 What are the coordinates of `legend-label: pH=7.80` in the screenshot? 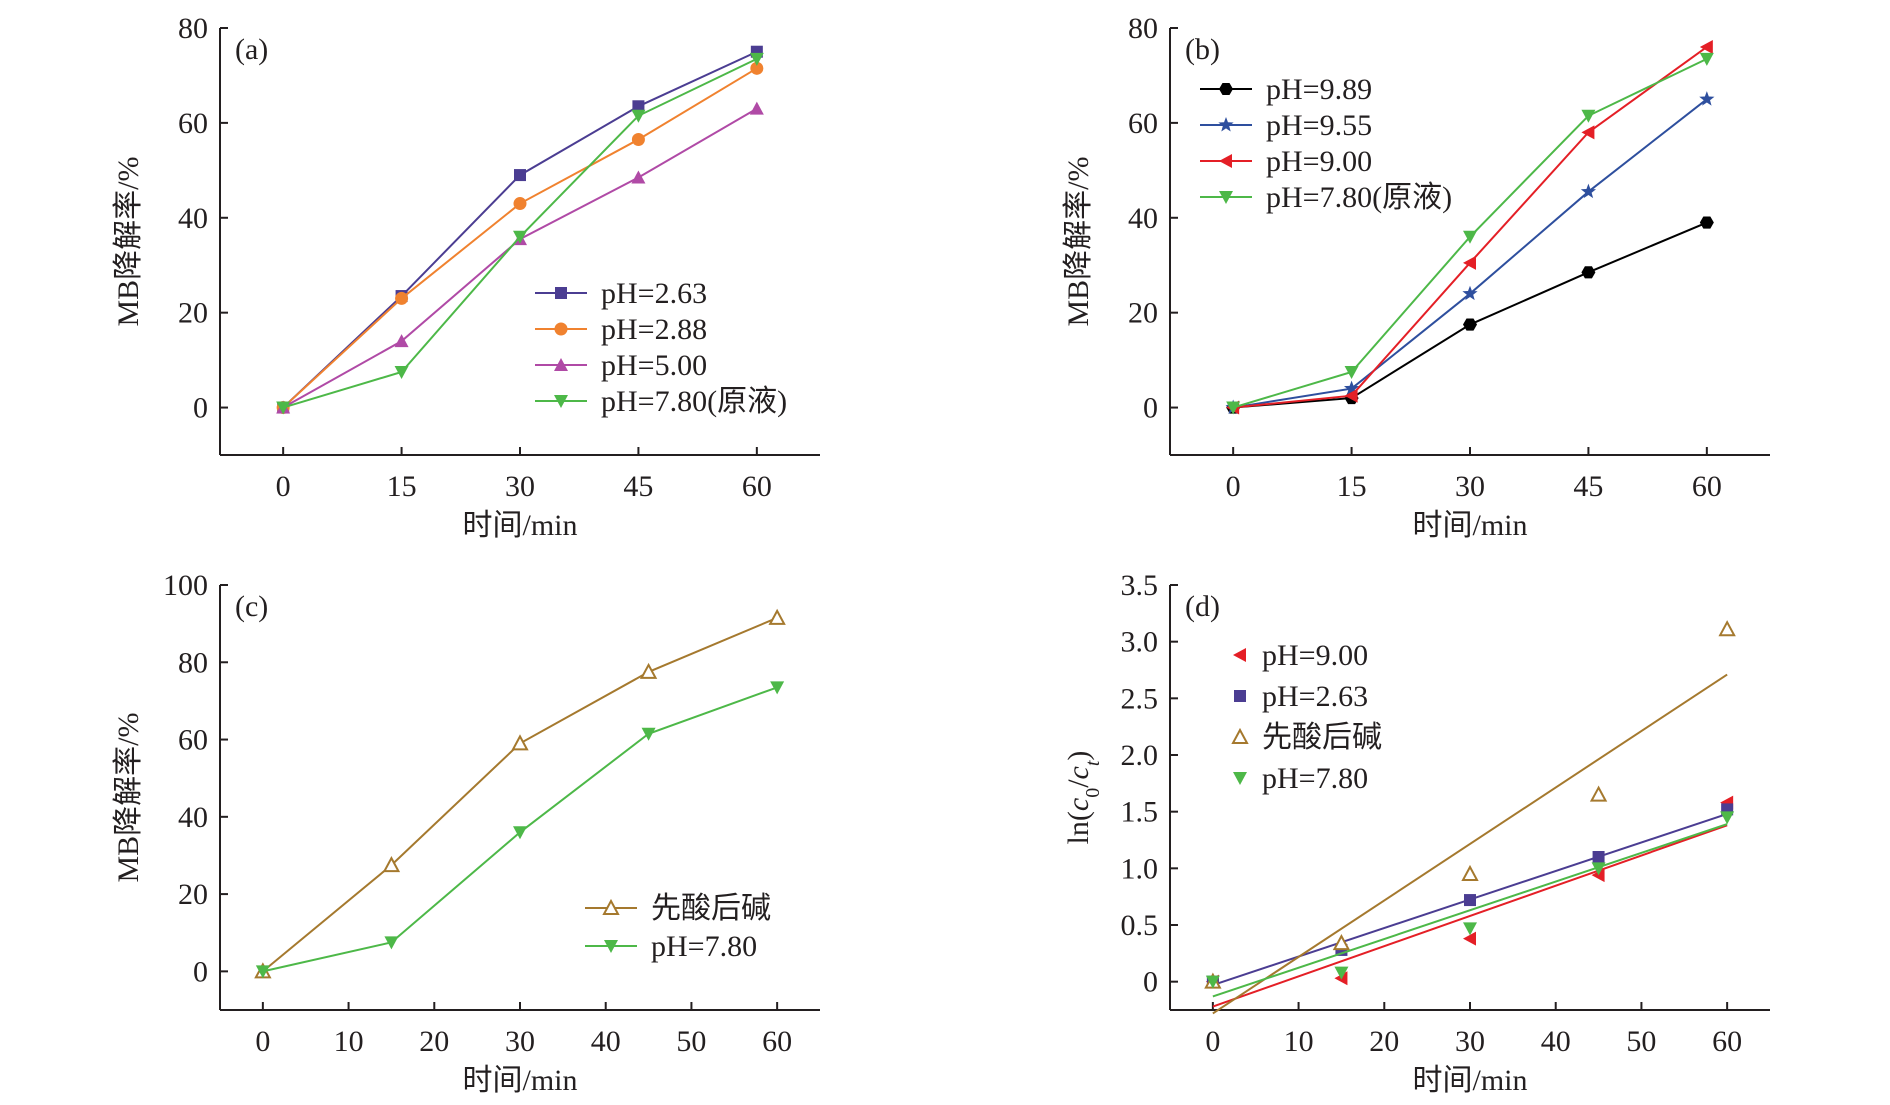 It's located at (1315, 778).